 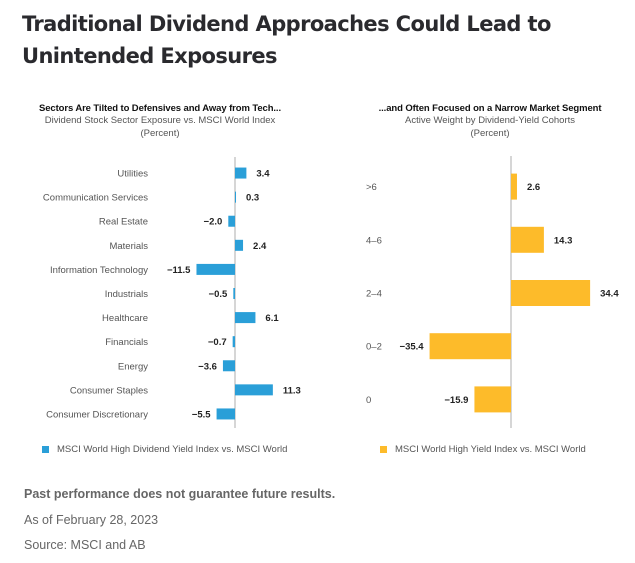 What do you see at coordinates (126, 342) in the screenshot?
I see `category-label: Financials` at bounding box center [126, 342].